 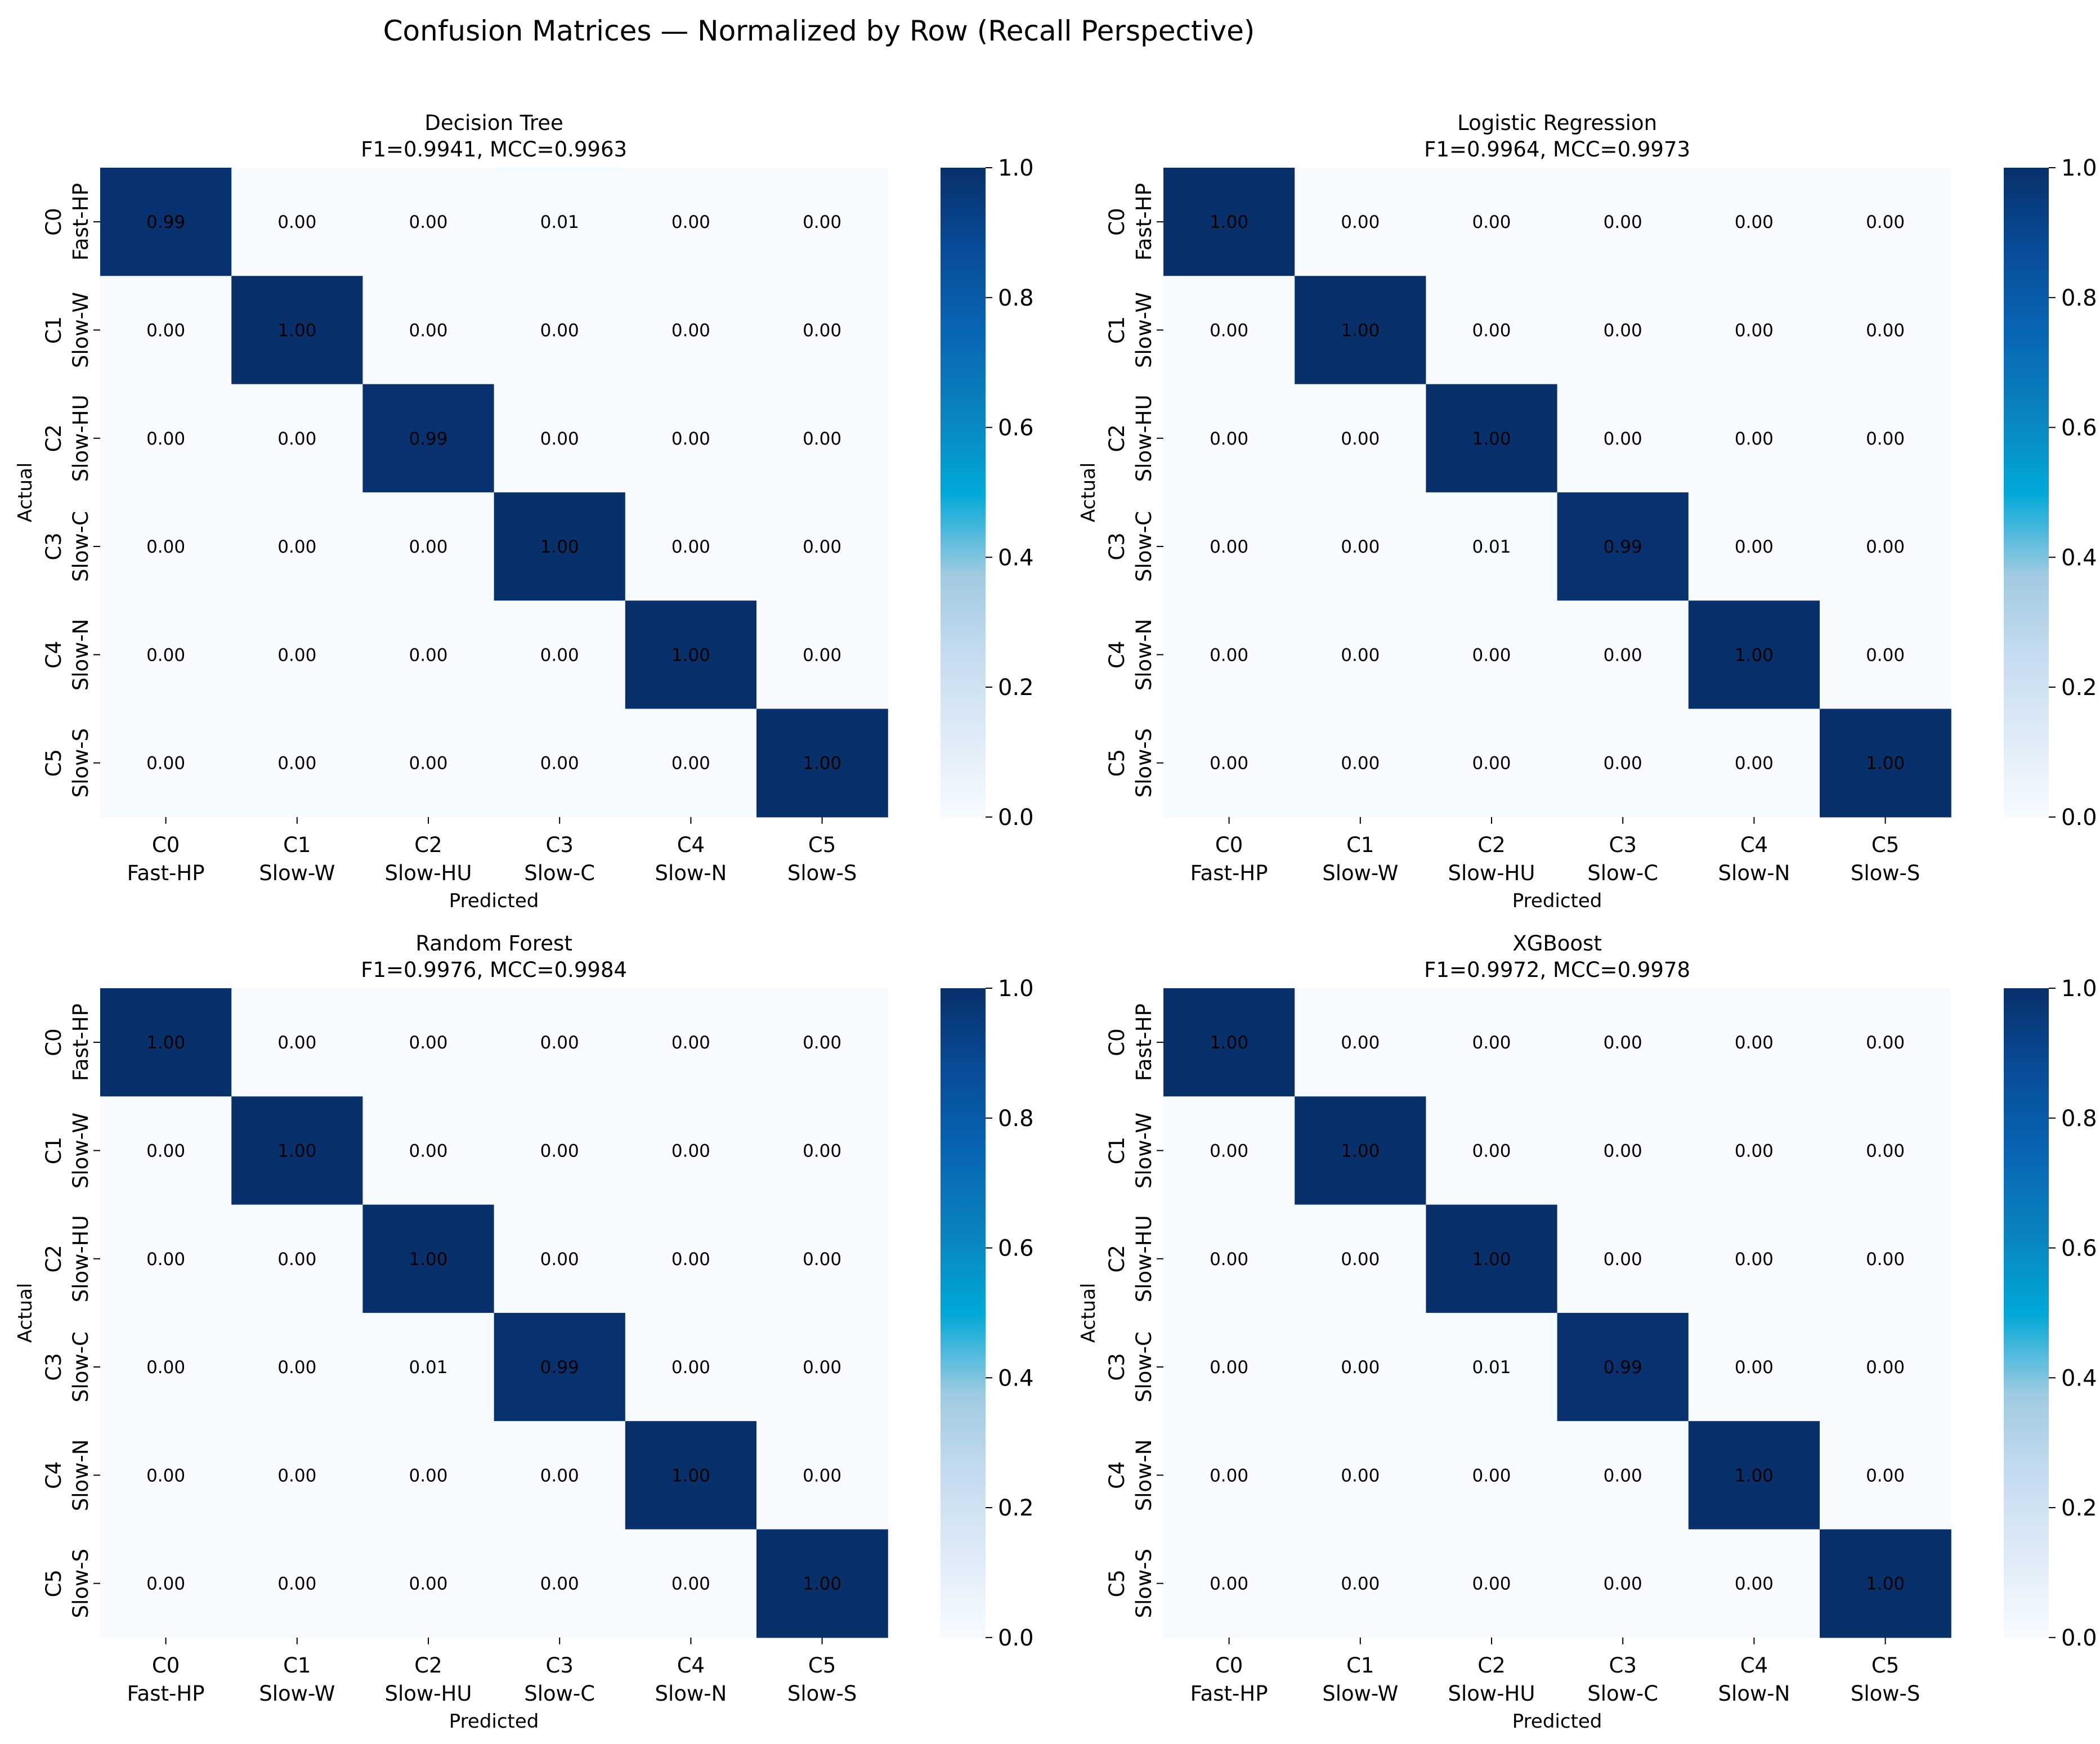 I want to click on x-tick-label-code: C1, so click(x=297, y=845).